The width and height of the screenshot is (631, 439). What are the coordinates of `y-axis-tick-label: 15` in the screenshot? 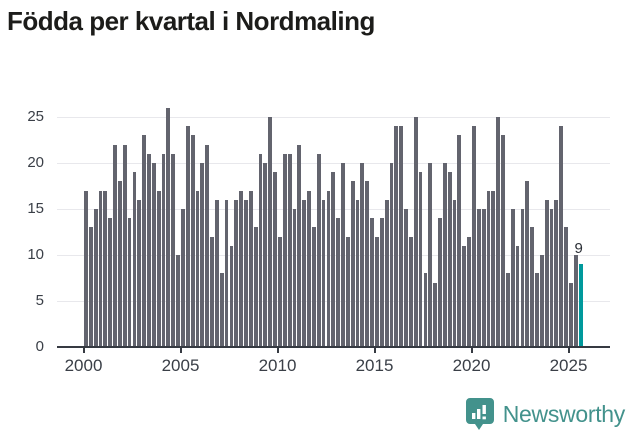 It's located at (35, 208).